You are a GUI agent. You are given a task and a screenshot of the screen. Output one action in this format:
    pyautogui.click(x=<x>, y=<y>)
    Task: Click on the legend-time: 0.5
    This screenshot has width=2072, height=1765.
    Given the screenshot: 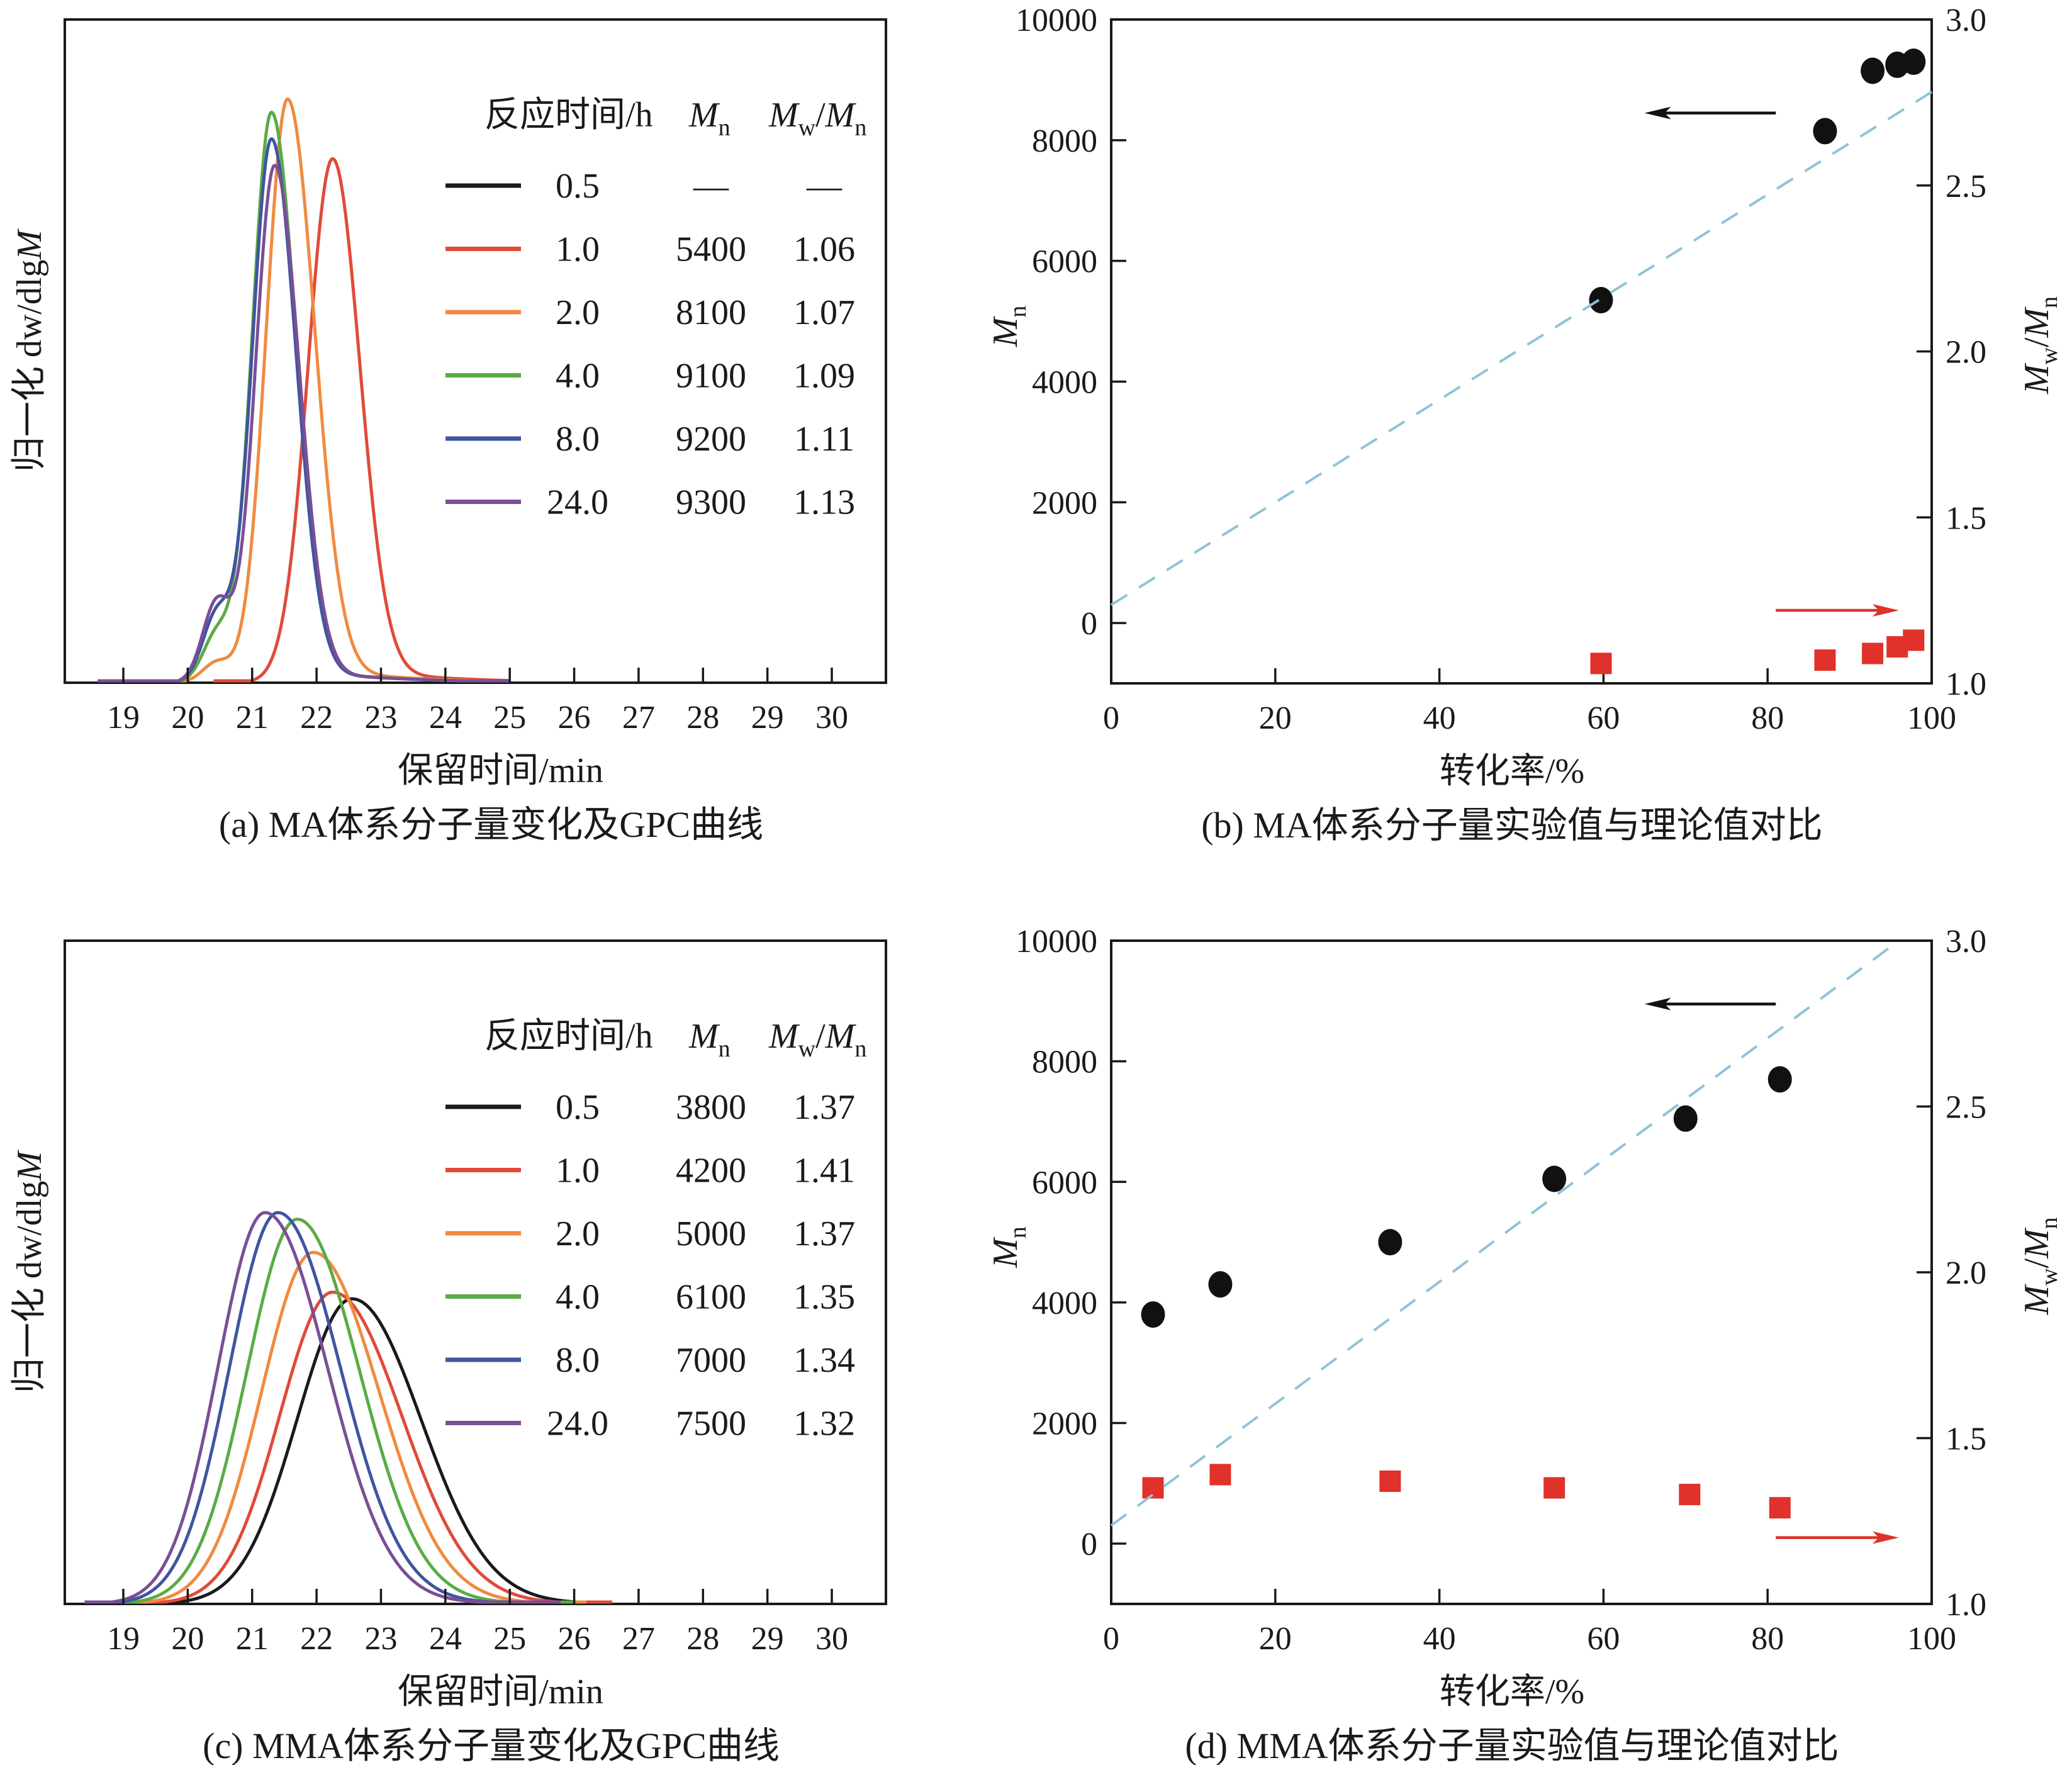 What is the action you would take?
    pyautogui.click(x=578, y=186)
    